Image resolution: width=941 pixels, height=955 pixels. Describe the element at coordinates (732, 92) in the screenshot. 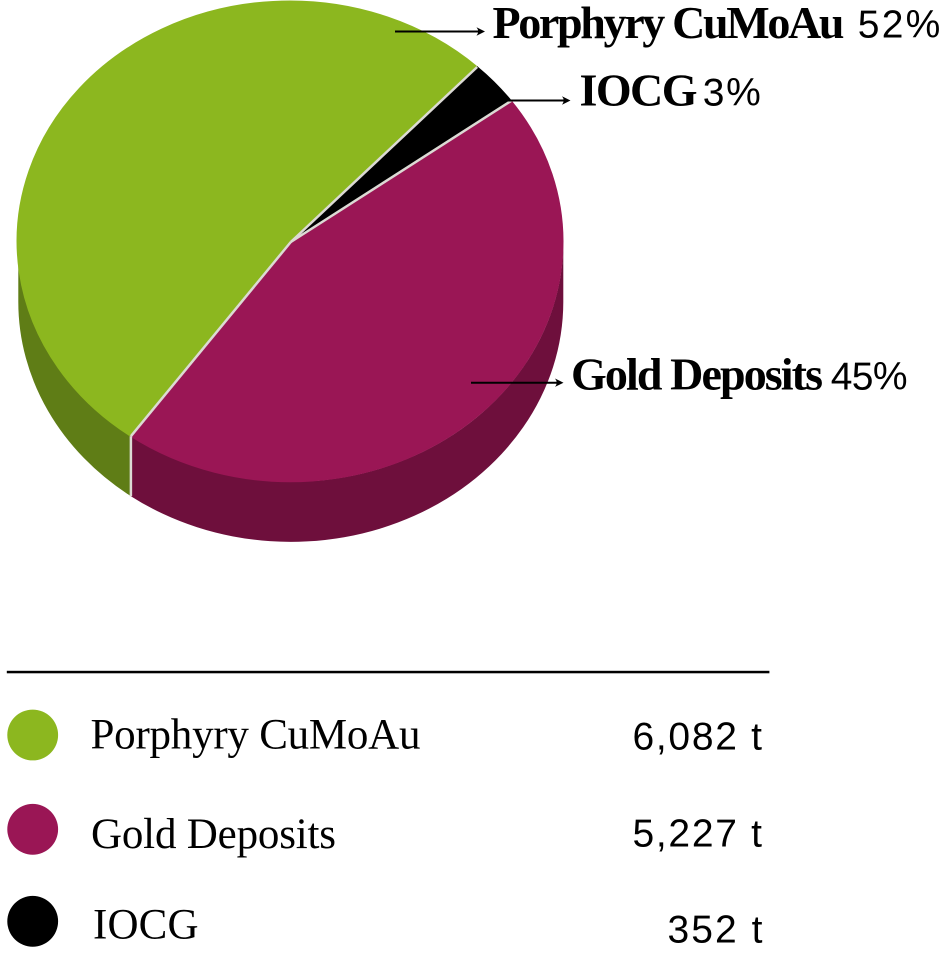

I see `svg-text: 3%` at that location.